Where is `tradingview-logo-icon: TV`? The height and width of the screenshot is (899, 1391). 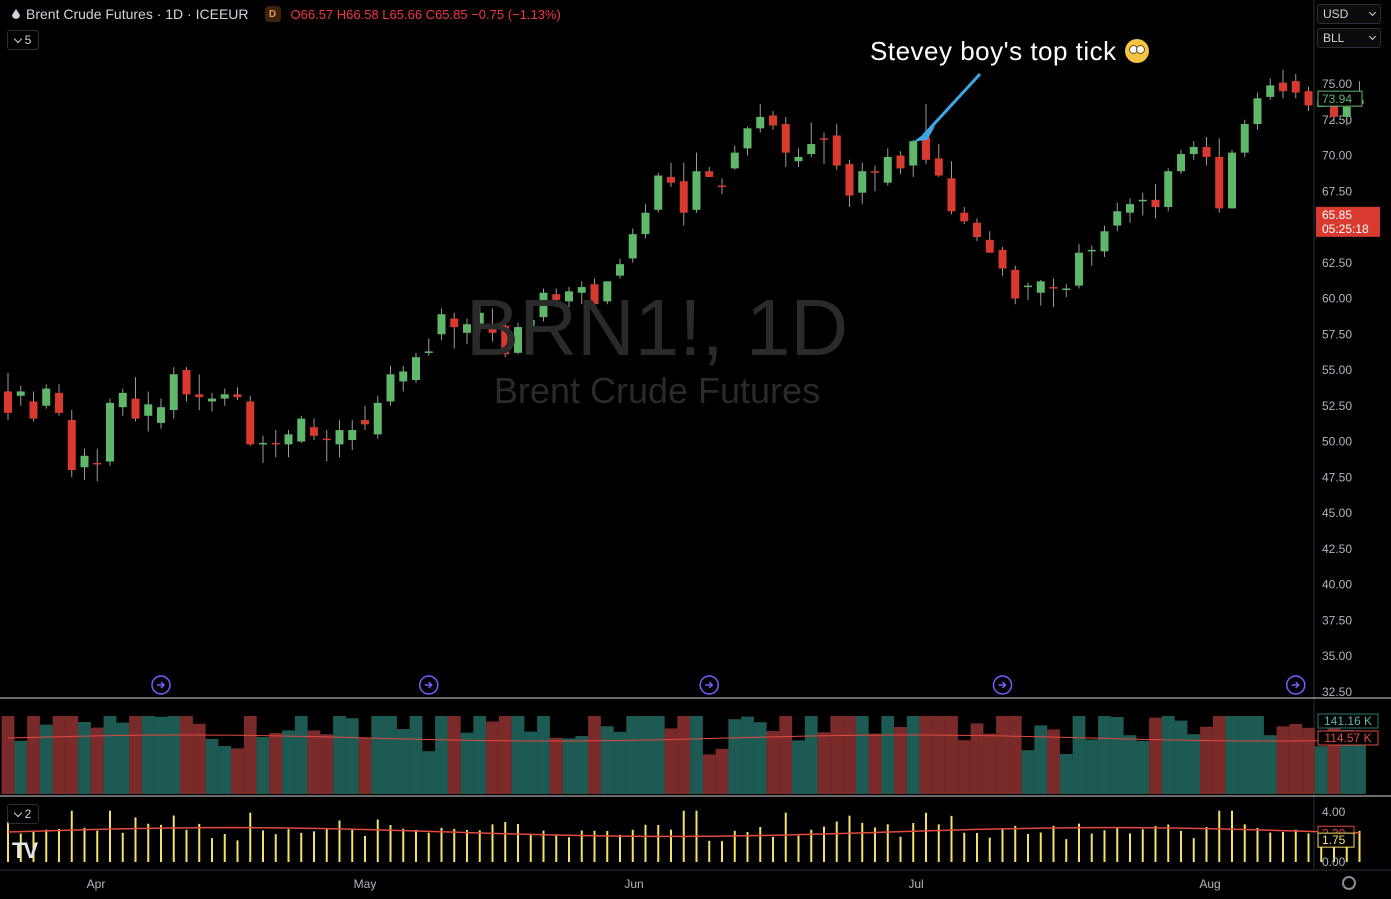
tradingview-logo-icon: TV is located at coordinates (25, 850).